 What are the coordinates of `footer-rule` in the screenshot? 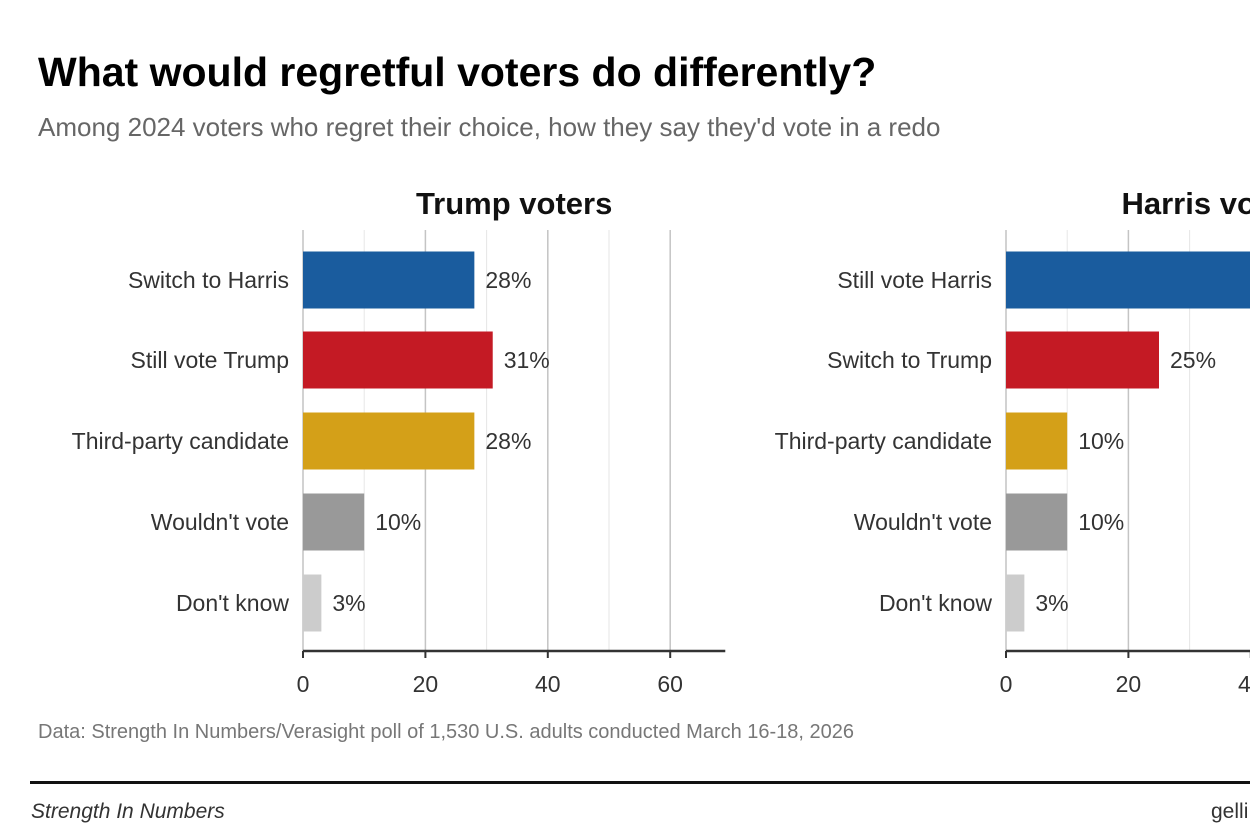 It's located at (640, 782).